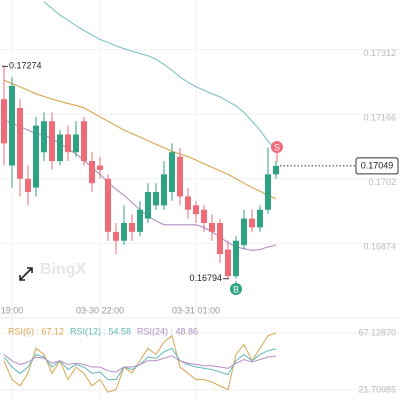 The image size is (400, 400). What do you see at coordinates (382, 182) in the screenshot?
I see `y-tick-label: 0.1702` at bounding box center [382, 182].